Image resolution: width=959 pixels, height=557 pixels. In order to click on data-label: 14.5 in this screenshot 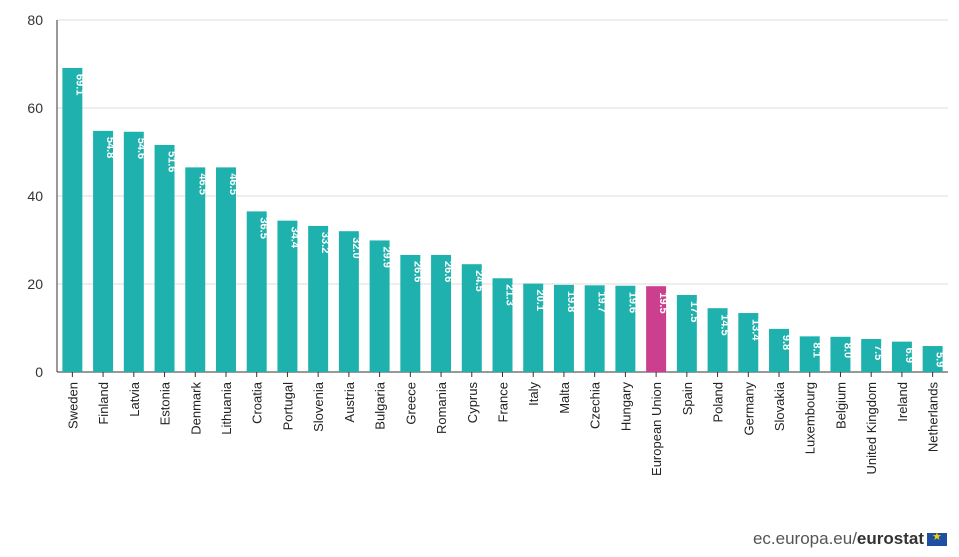, I will do `click(725, 324)`.